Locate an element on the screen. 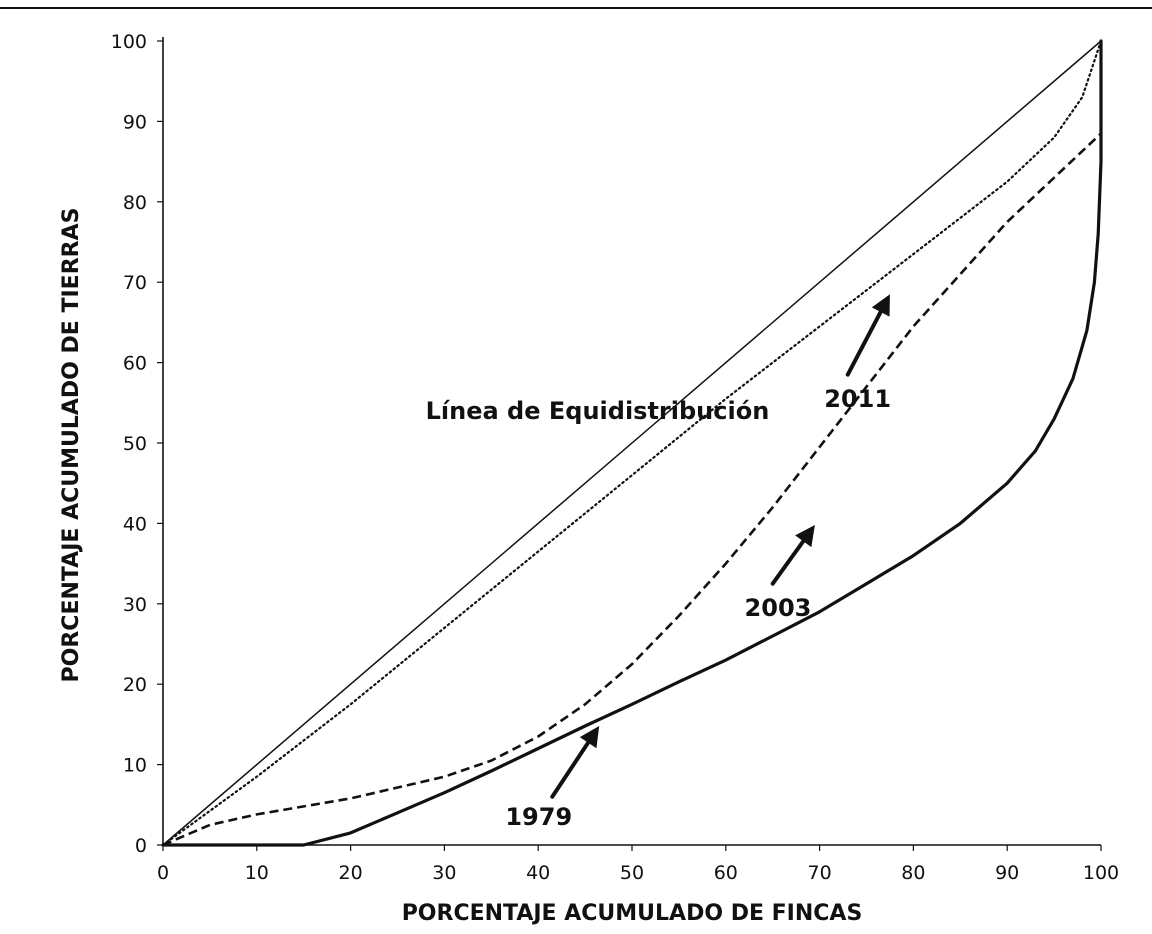 This screenshot has height=934, width=1152. x-tick-label: 30 is located at coordinates (444, 873).